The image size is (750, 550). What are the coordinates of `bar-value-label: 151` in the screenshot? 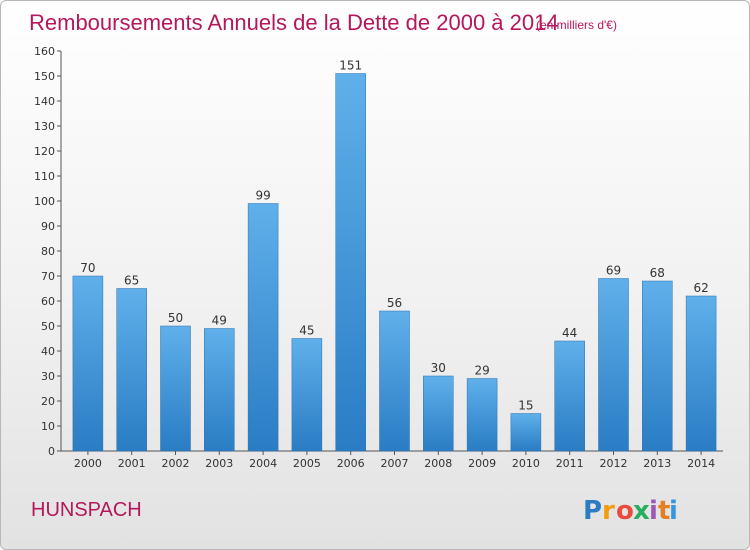 It's located at (350, 66).